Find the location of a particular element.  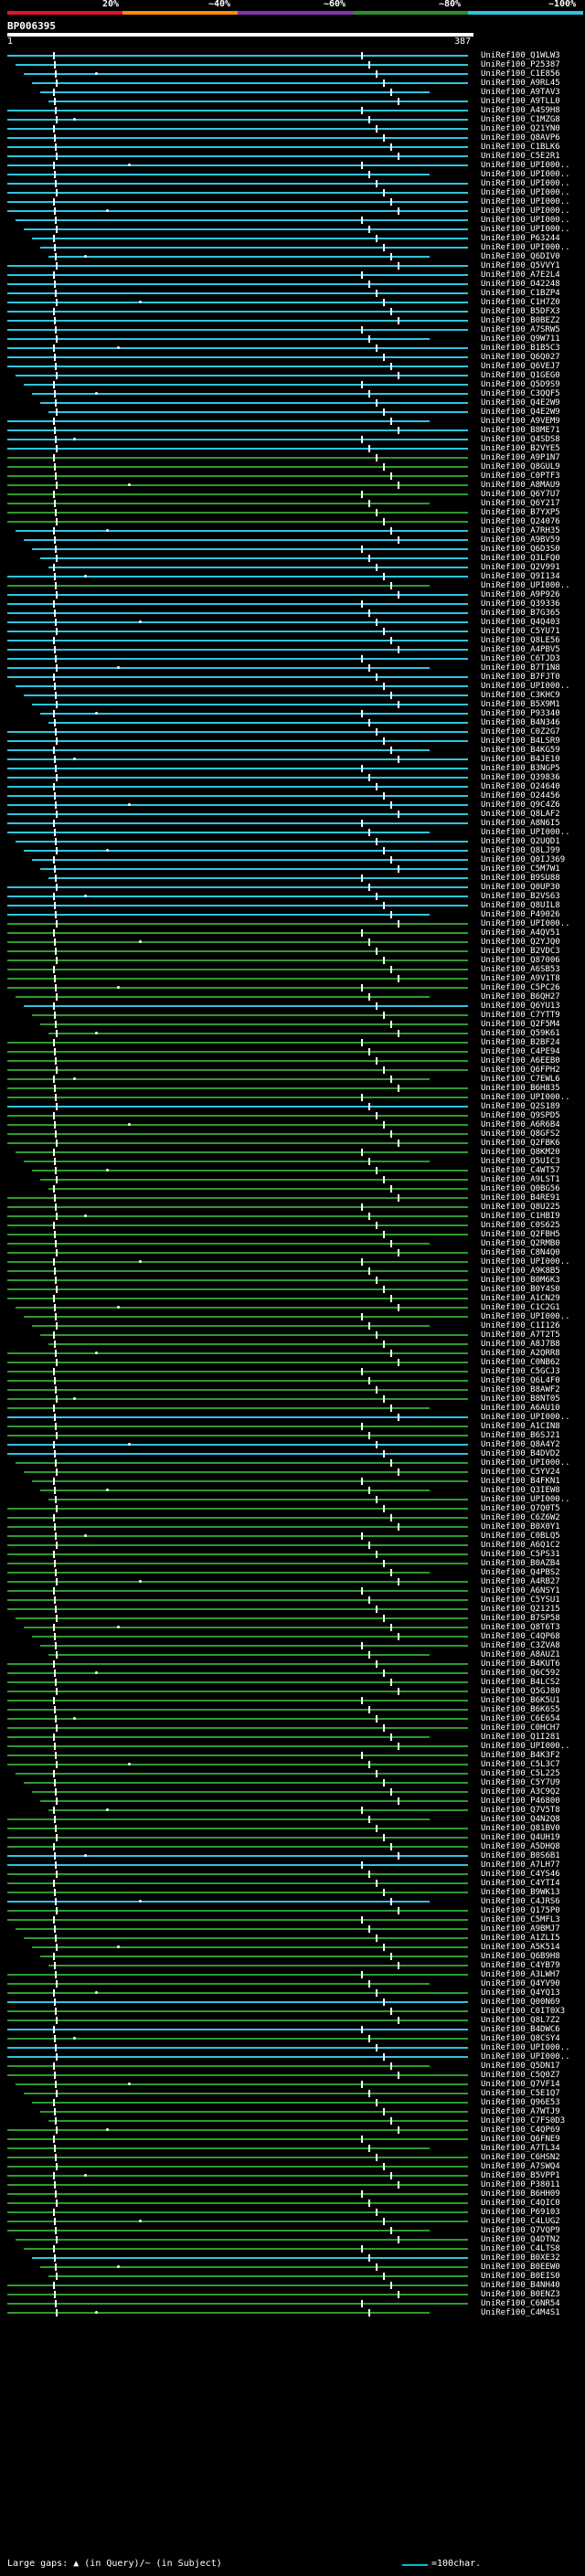

hit-label: UniRef100_B2VS63 is located at coordinates (520, 896).